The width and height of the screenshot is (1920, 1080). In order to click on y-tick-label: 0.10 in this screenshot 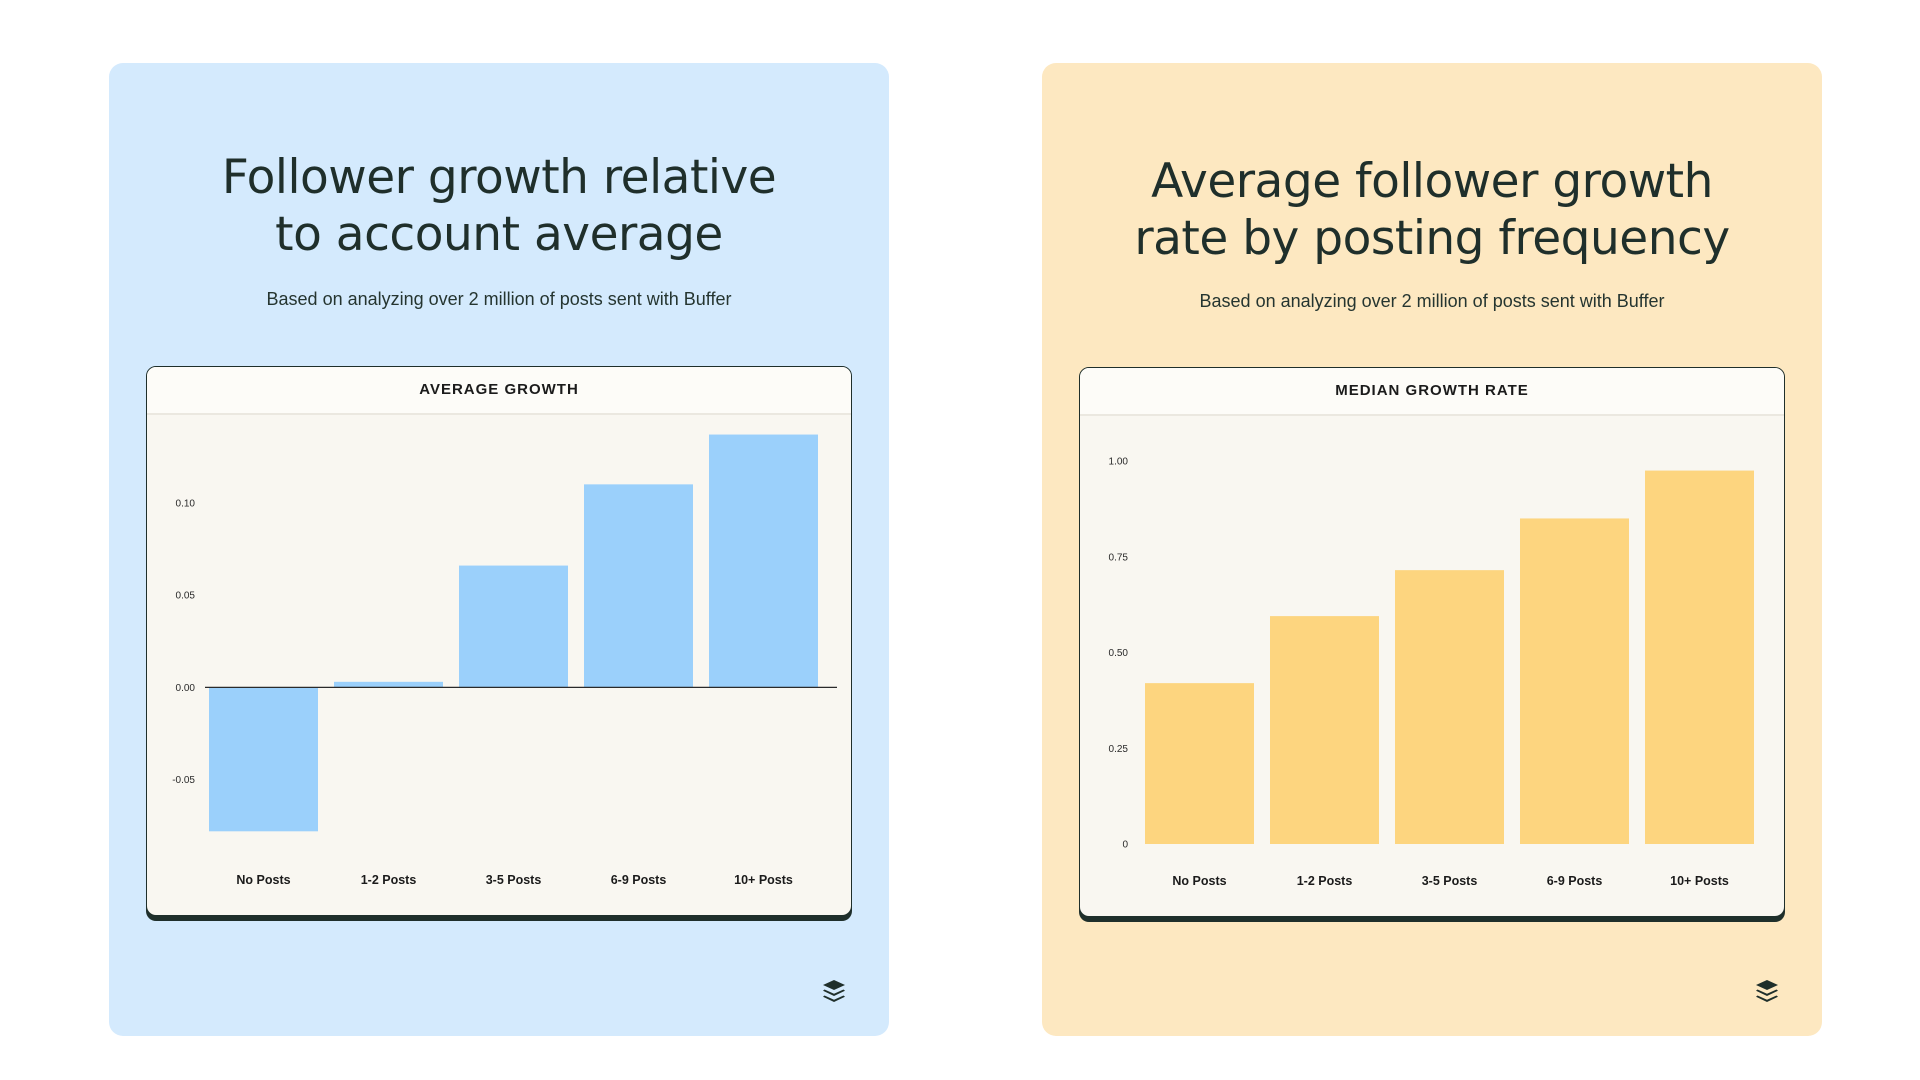, I will do `click(186, 503)`.